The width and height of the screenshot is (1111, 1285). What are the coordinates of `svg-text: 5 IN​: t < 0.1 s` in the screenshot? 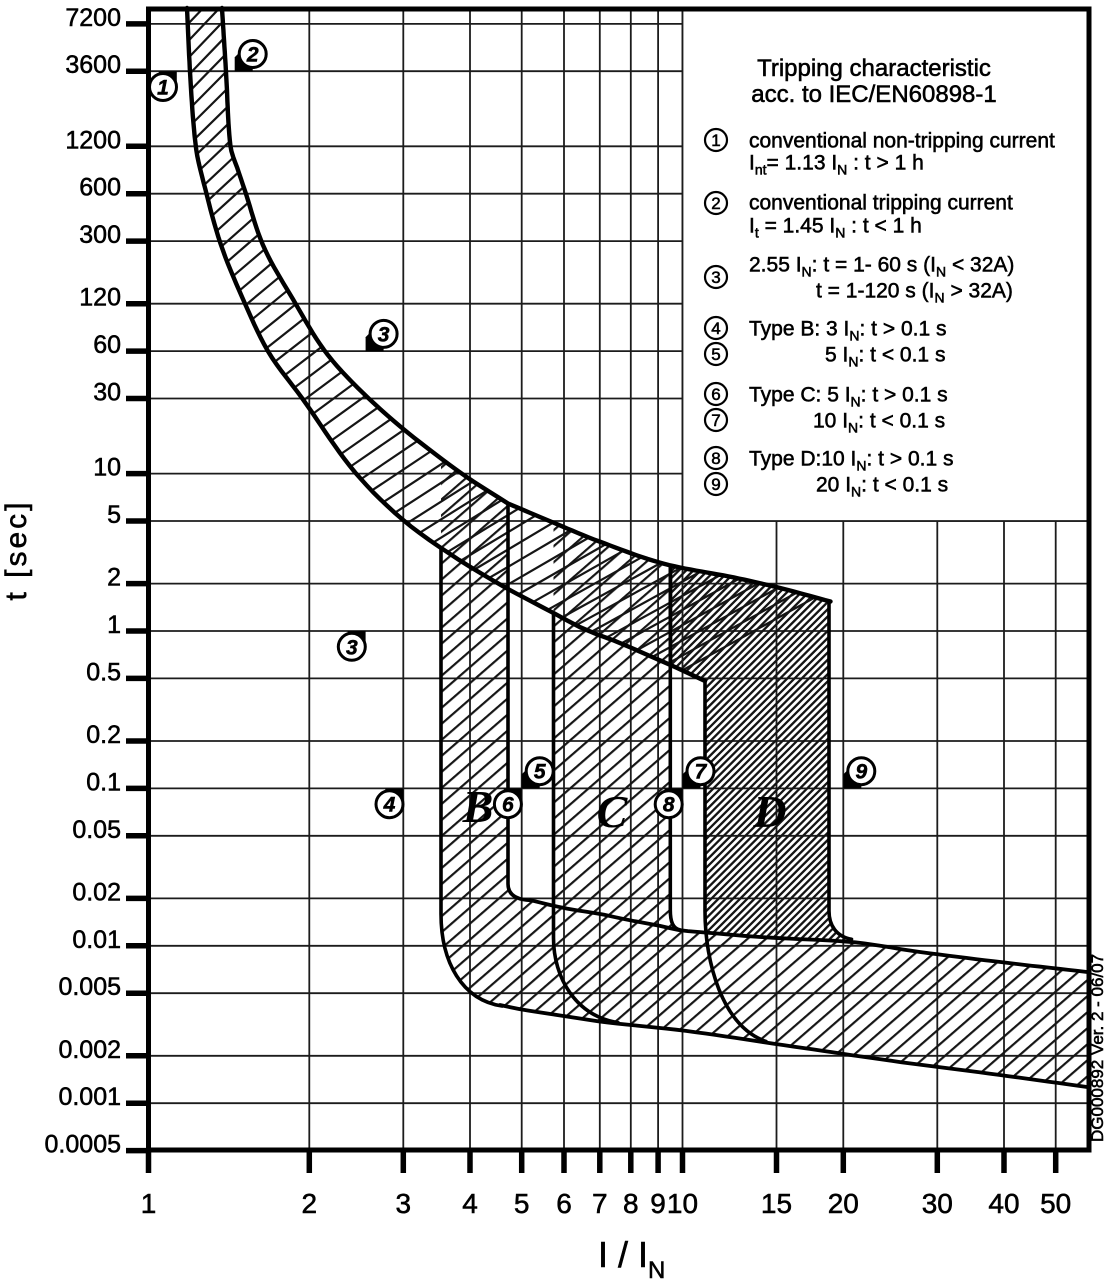 It's located at (885, 357).